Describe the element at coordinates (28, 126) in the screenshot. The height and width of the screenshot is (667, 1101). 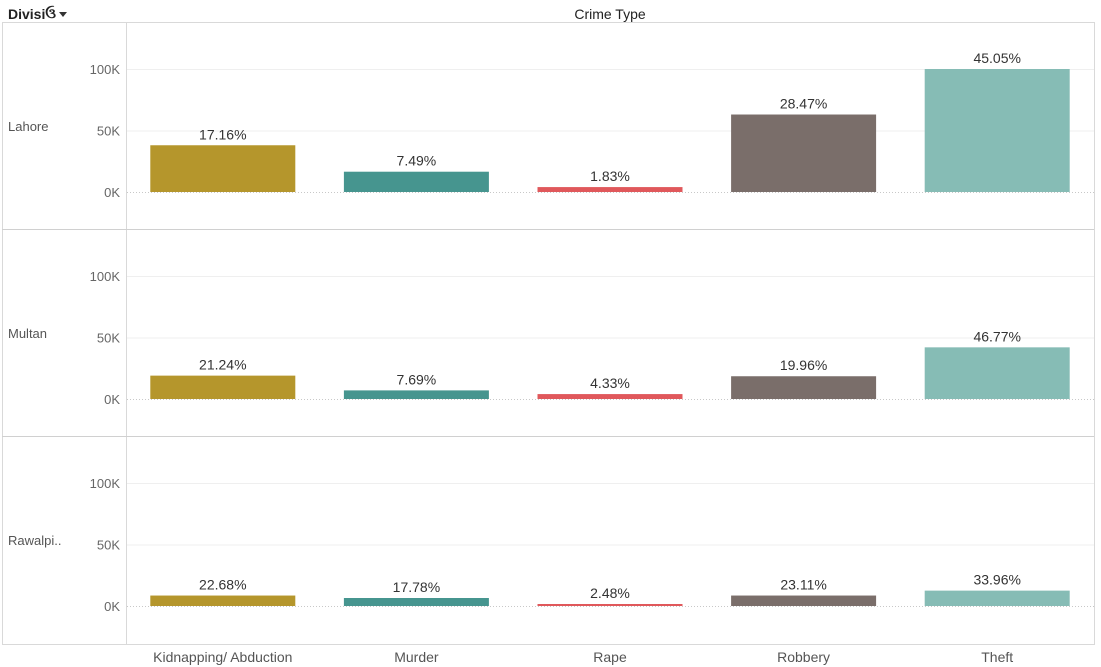
I see `row-label-lahore: Lahore` at that location.